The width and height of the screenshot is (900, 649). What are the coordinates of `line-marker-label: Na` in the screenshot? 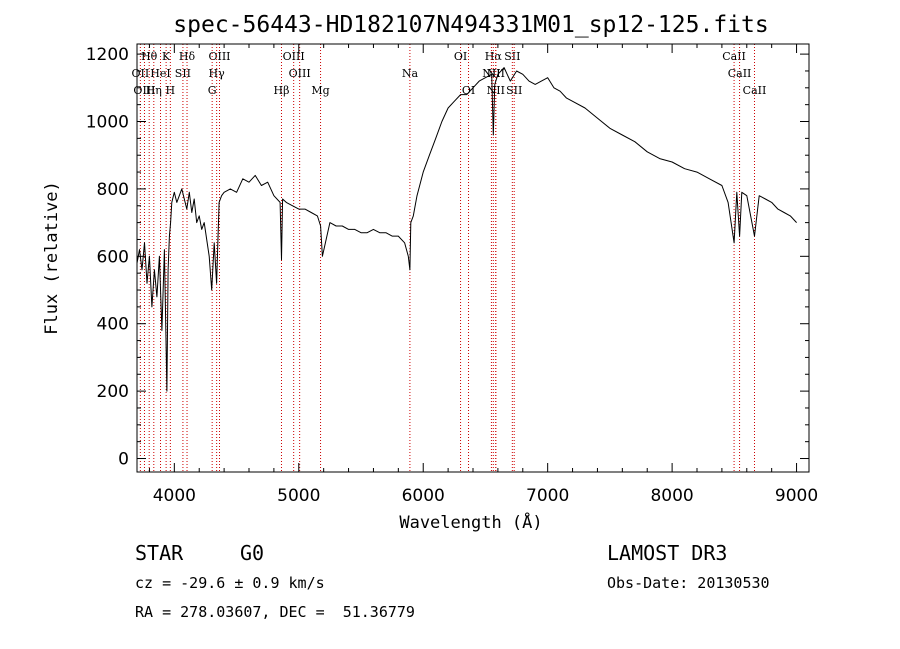 It's located at (410, 73).